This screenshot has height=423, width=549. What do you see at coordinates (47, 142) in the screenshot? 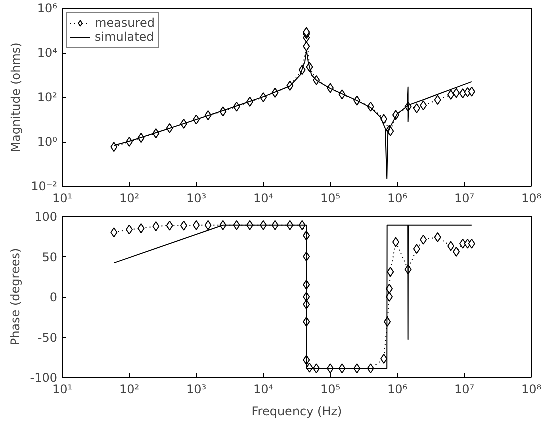
I see `y-tick-label: 10⁰` at bounding box center [47, 142].